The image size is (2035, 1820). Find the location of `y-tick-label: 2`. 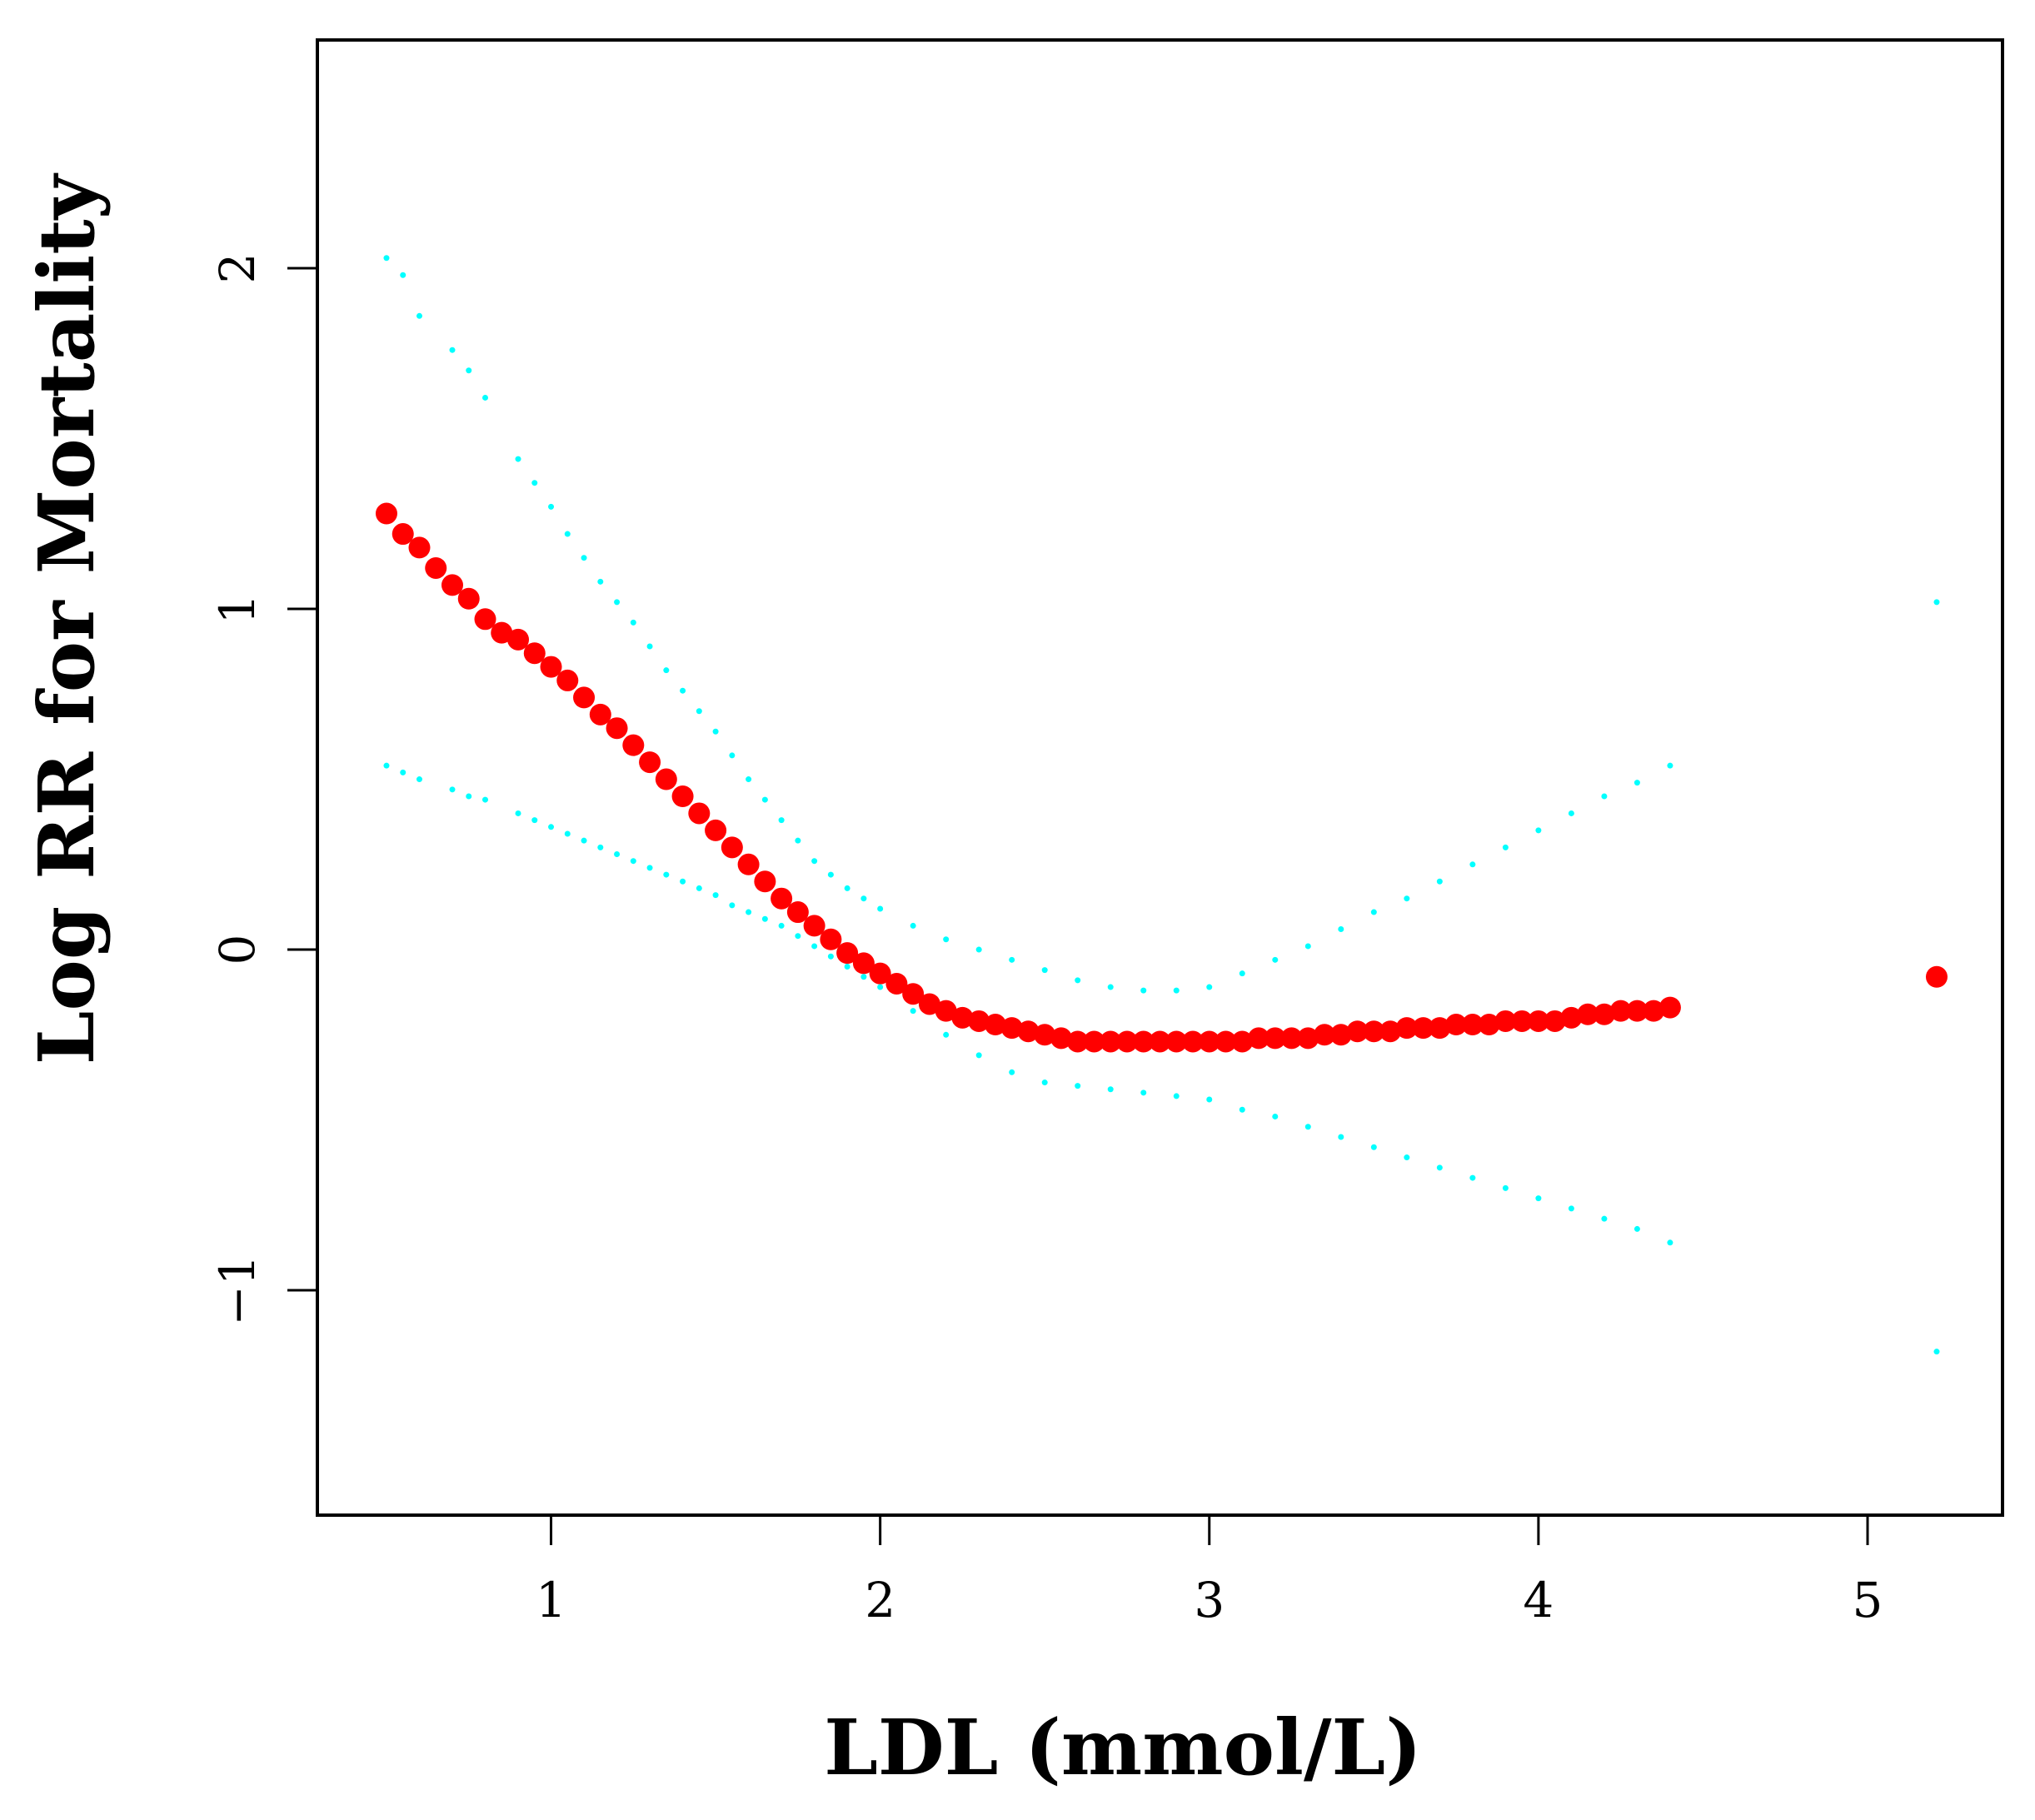

y-tick-label: 2 is located at coordinates (237, 268).